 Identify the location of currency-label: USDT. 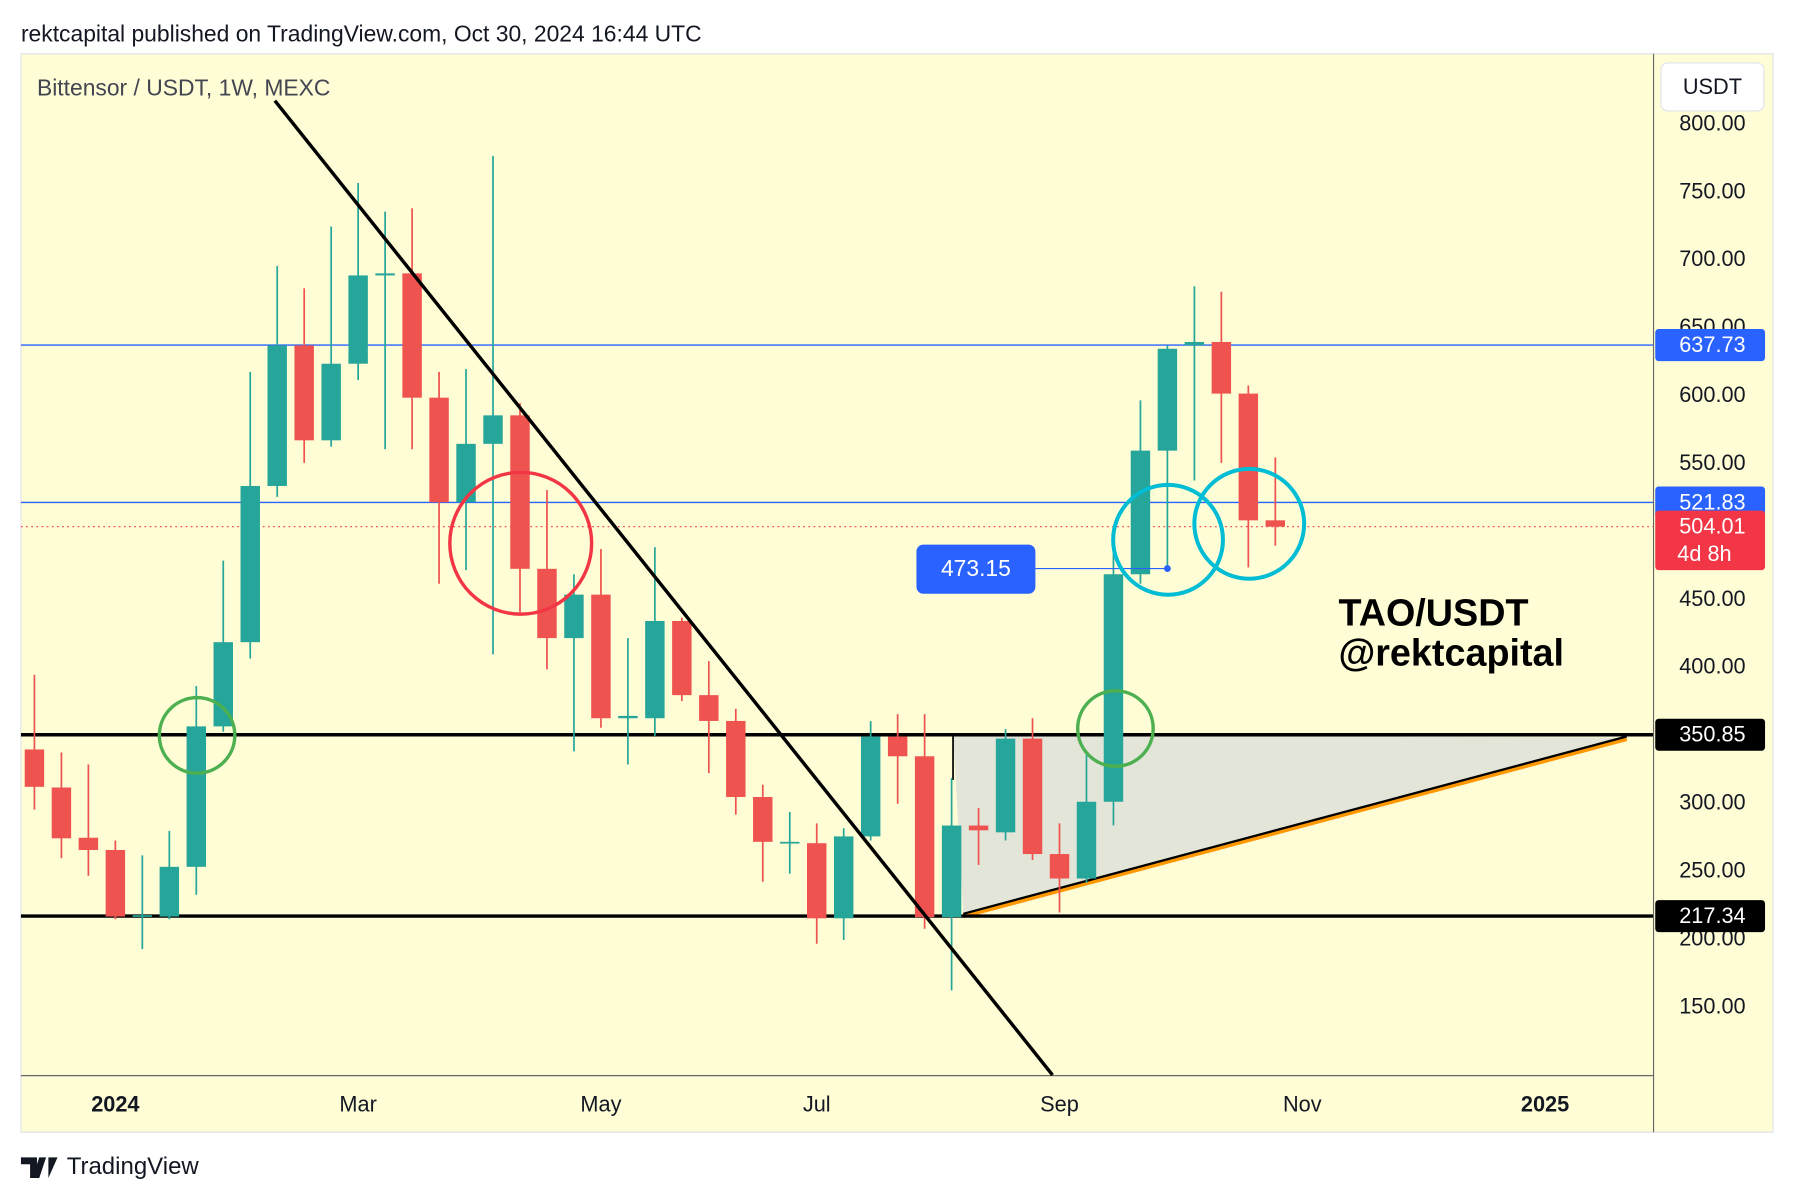
(1712, 86).